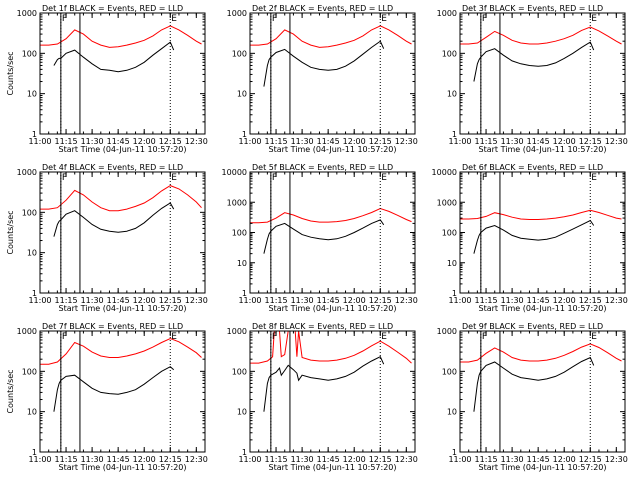 This screenshot has height=480, width=640. Describe the element at coordinates (112, 326) in the screenshot. I see `chart-title: Det 7f BLACK = Events, RED = LLD` at that location.